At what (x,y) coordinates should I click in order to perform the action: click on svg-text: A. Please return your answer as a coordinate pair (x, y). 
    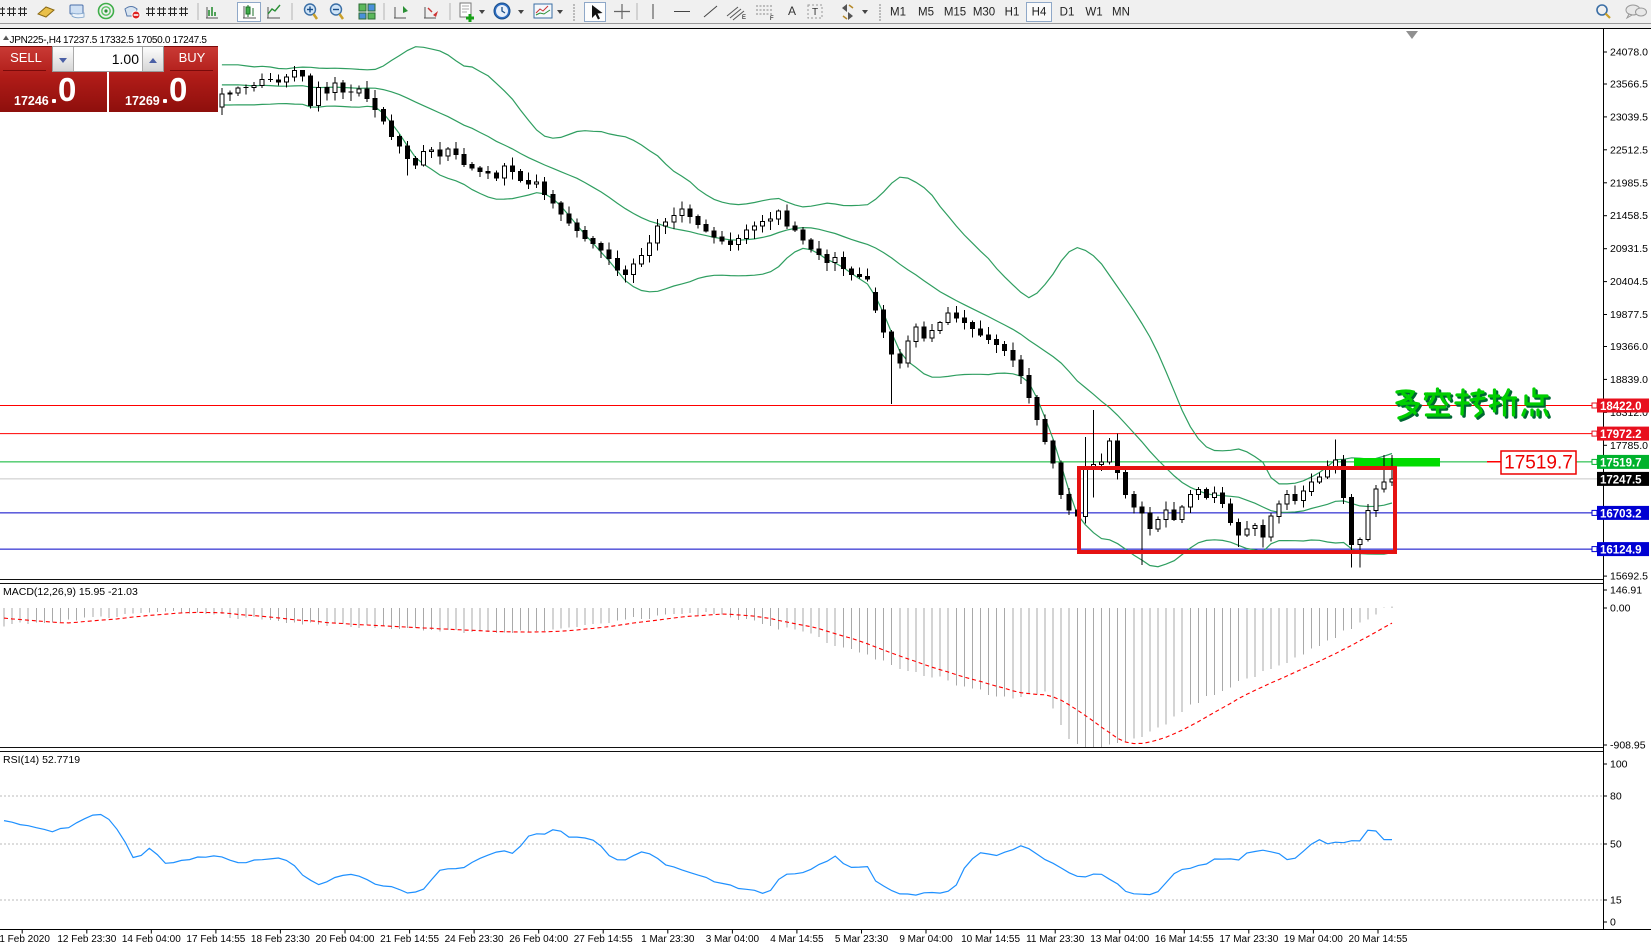
    Looking at the image, I should click on (792, 11).